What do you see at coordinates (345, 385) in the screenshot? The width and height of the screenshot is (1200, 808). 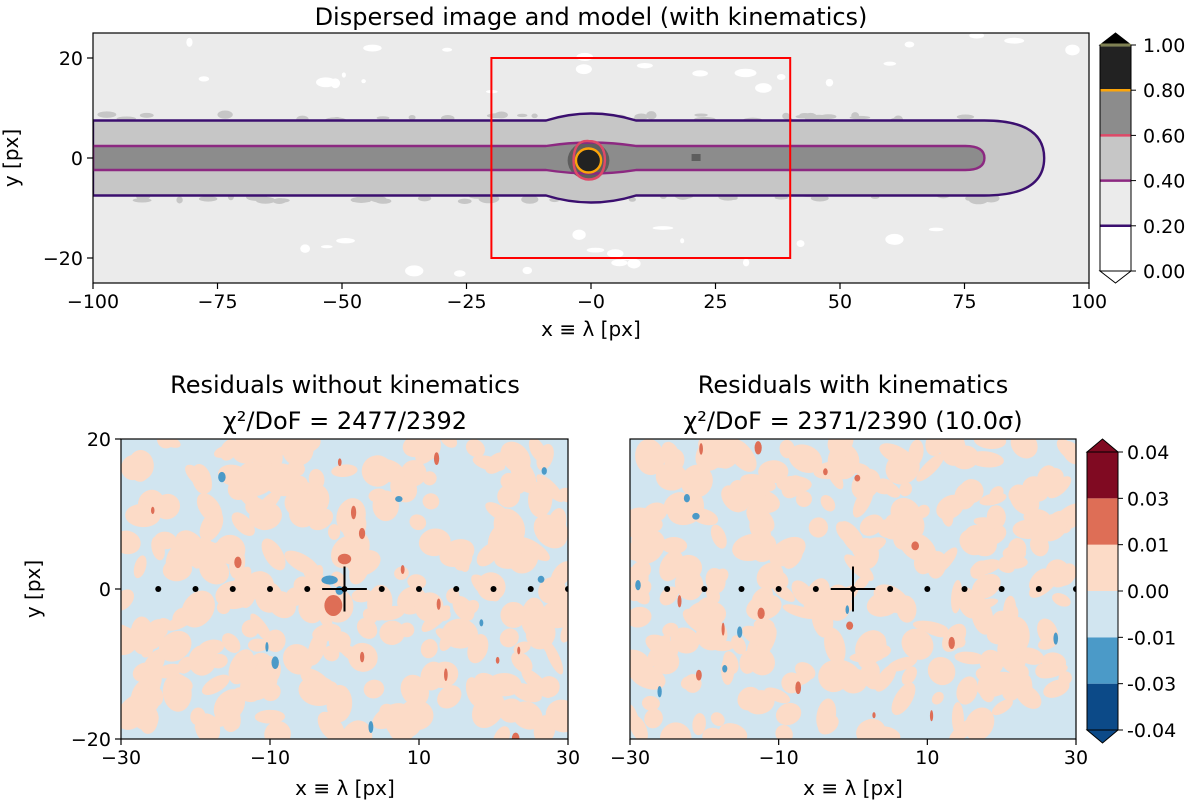 I see `left-residual-title: Residuals without kinematics` at bounding box center [345, 385].